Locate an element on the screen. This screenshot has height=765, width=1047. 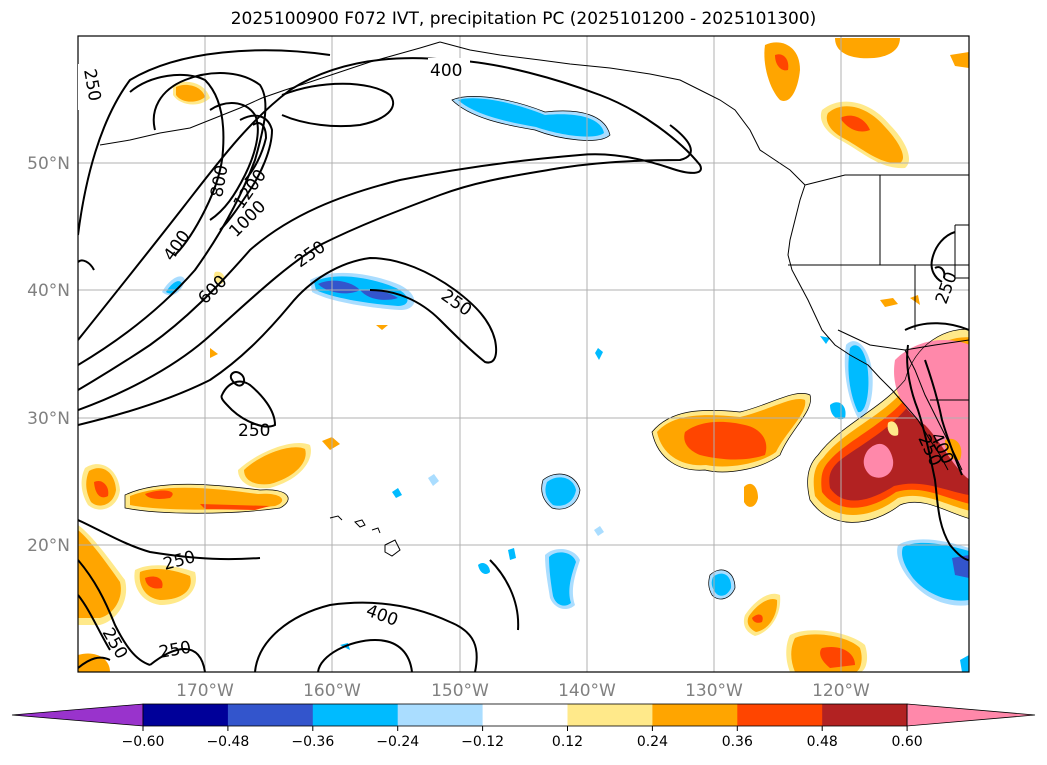
hawaii-islands is located at coordinates (365, 536).